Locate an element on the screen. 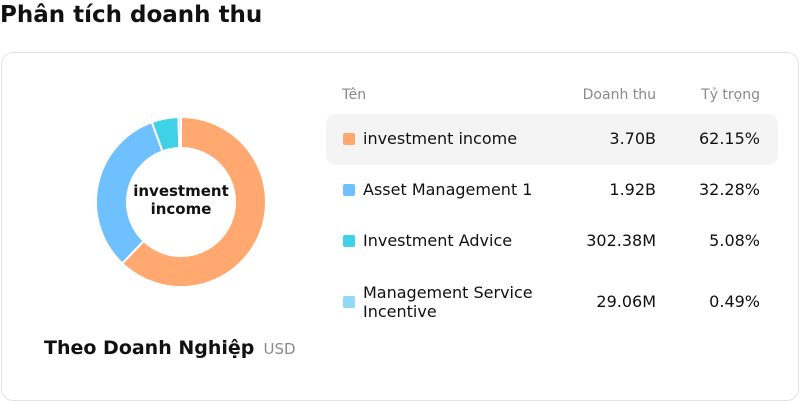  row-revenue: 29.06M is located at coordinates (626, 301).